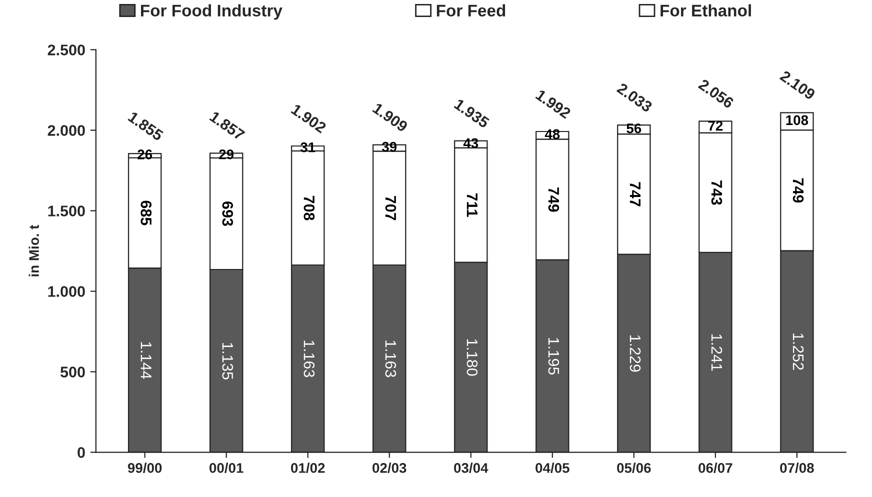 The width and height of the screenshot is (872, 497). Describe the element at coordinates (797, 120) in the screenshot. I see `data-label: 108` at that location.